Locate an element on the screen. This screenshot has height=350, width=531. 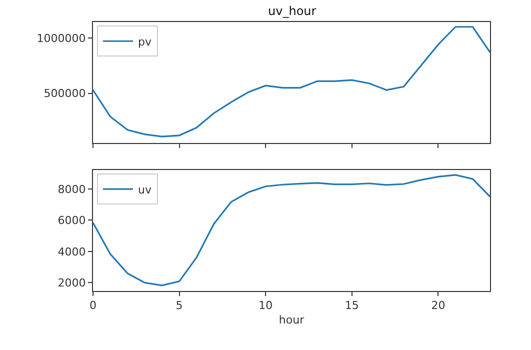
legend-label: pv is located at coordinates (145, 41).